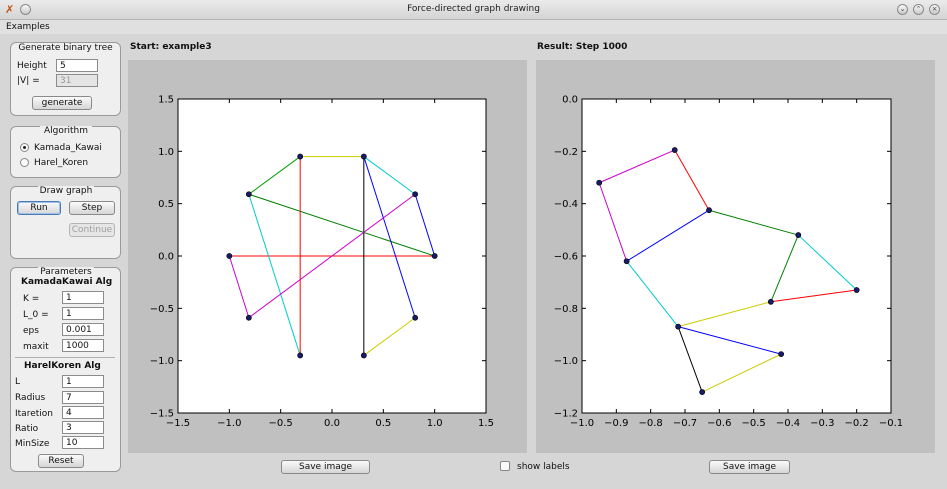 This screenshot has width=947, height=489. Describe the element at coordinates (162, 361) in the screenshot. I see `y-tick-label: −1.0` at that location.